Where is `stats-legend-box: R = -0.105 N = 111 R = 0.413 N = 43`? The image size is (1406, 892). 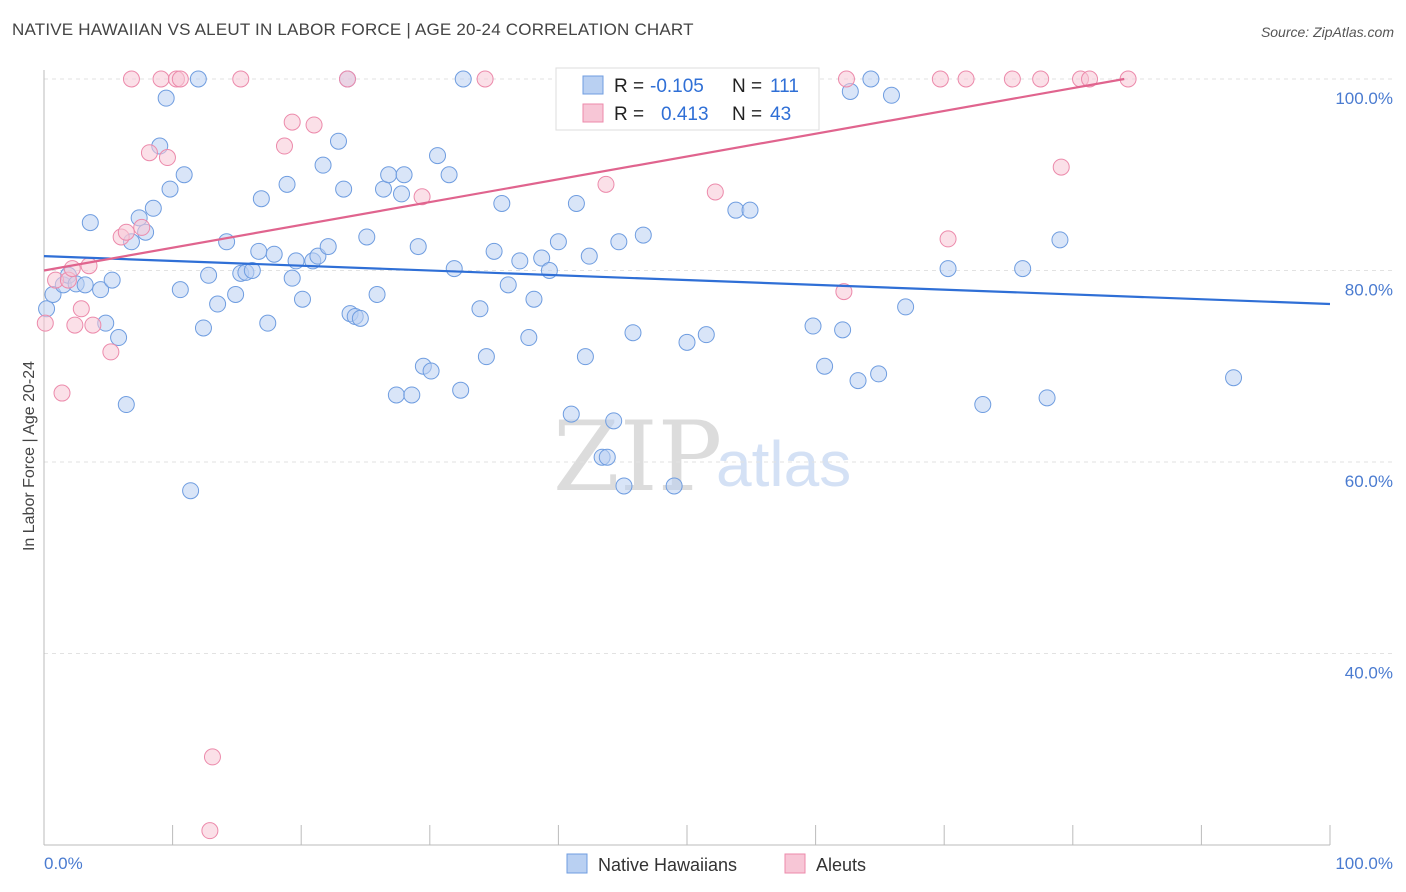
stats-legend-box: R = -0.105 N = 111 R = 0.413 N = 43 is located at coordinates (687, 99).